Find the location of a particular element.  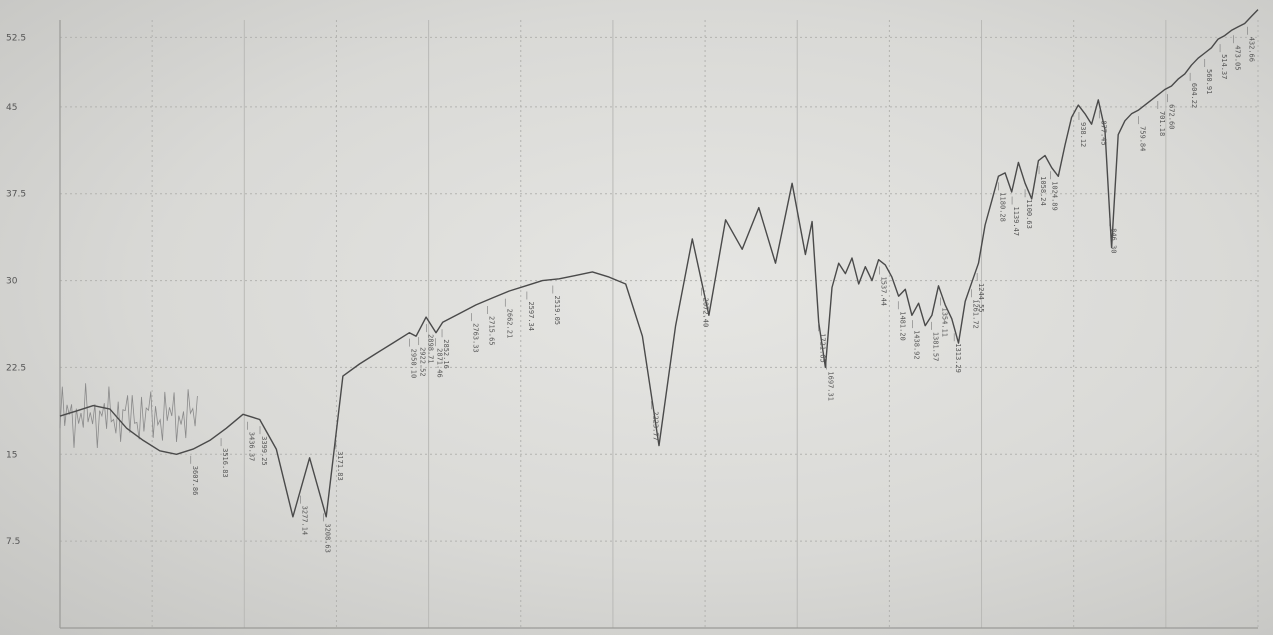

peak-label: 846.30 is located at coordinates (1114, 240).